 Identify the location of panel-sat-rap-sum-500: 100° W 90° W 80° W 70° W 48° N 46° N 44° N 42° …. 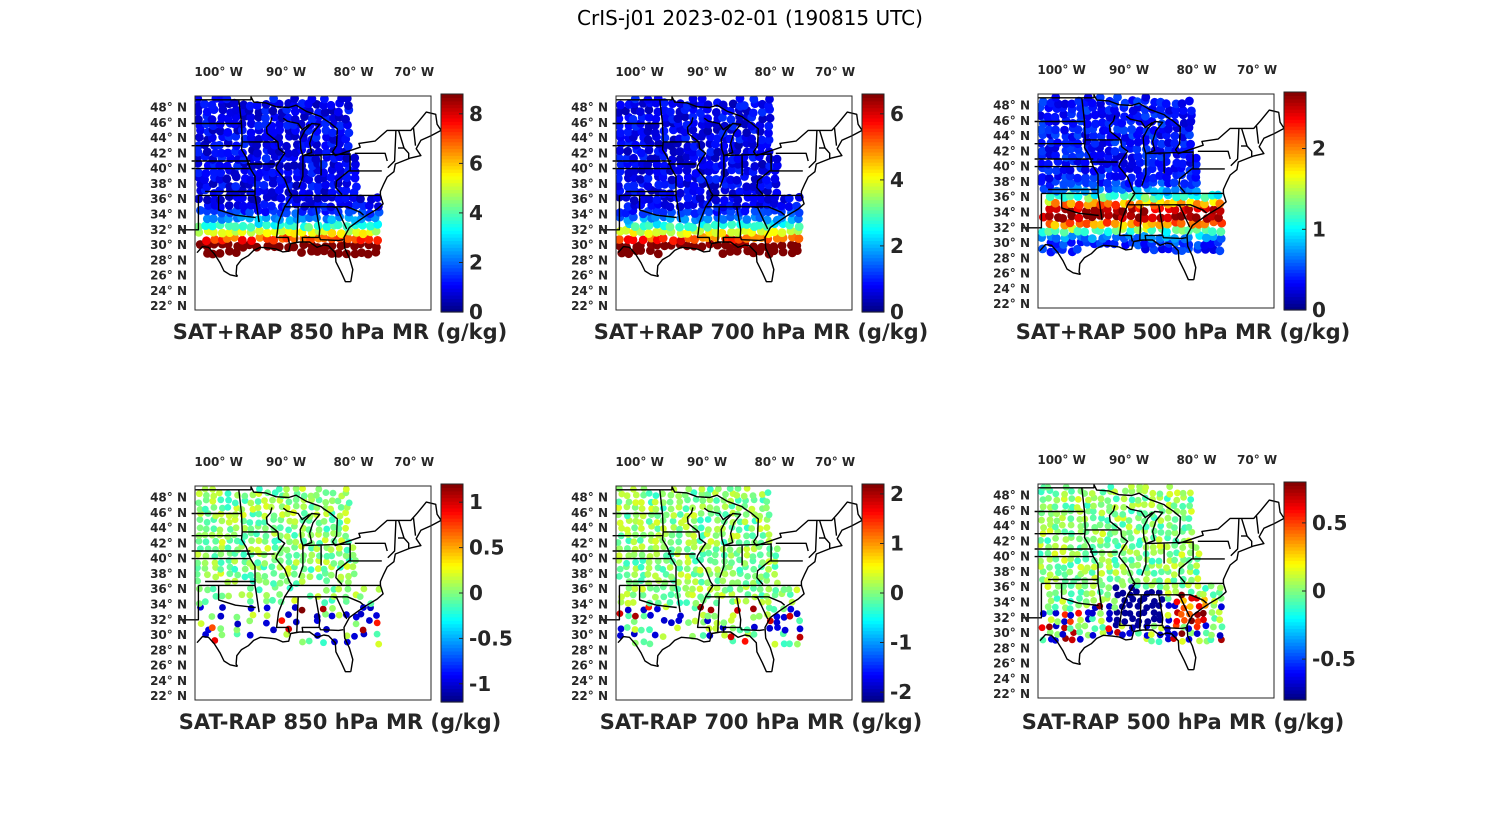
(1183, 208).